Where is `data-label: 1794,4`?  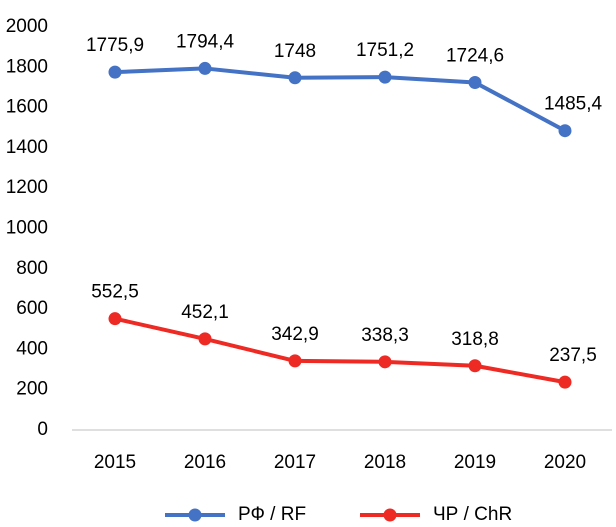
data-label: 1794,4 is located at coordinates (205, 41).